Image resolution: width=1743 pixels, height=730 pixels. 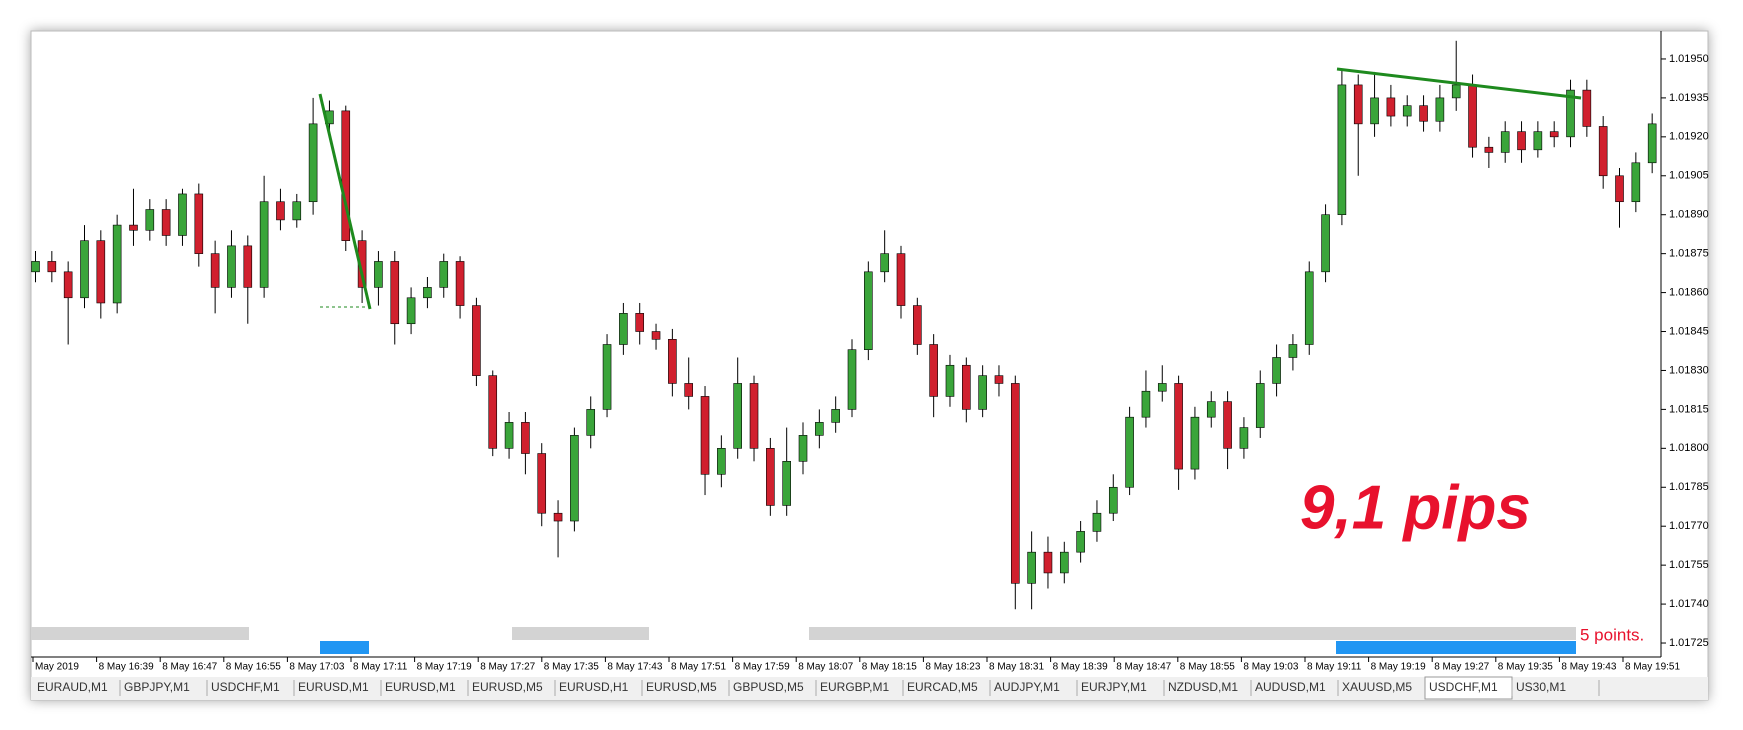 I want to click on tab: EURJPY,M1, so click(x=1114, y=687).